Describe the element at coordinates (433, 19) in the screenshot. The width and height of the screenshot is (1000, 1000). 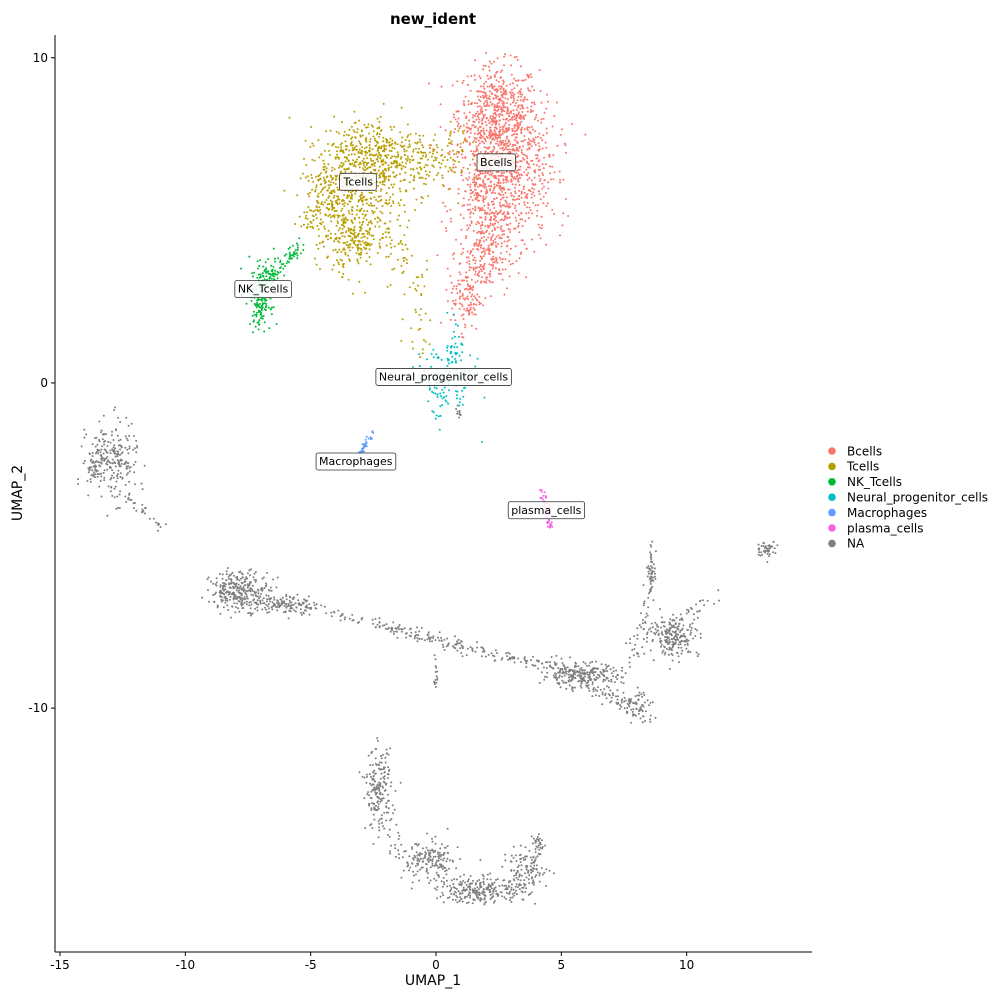
I see `chart-title: new_ident` at that location.